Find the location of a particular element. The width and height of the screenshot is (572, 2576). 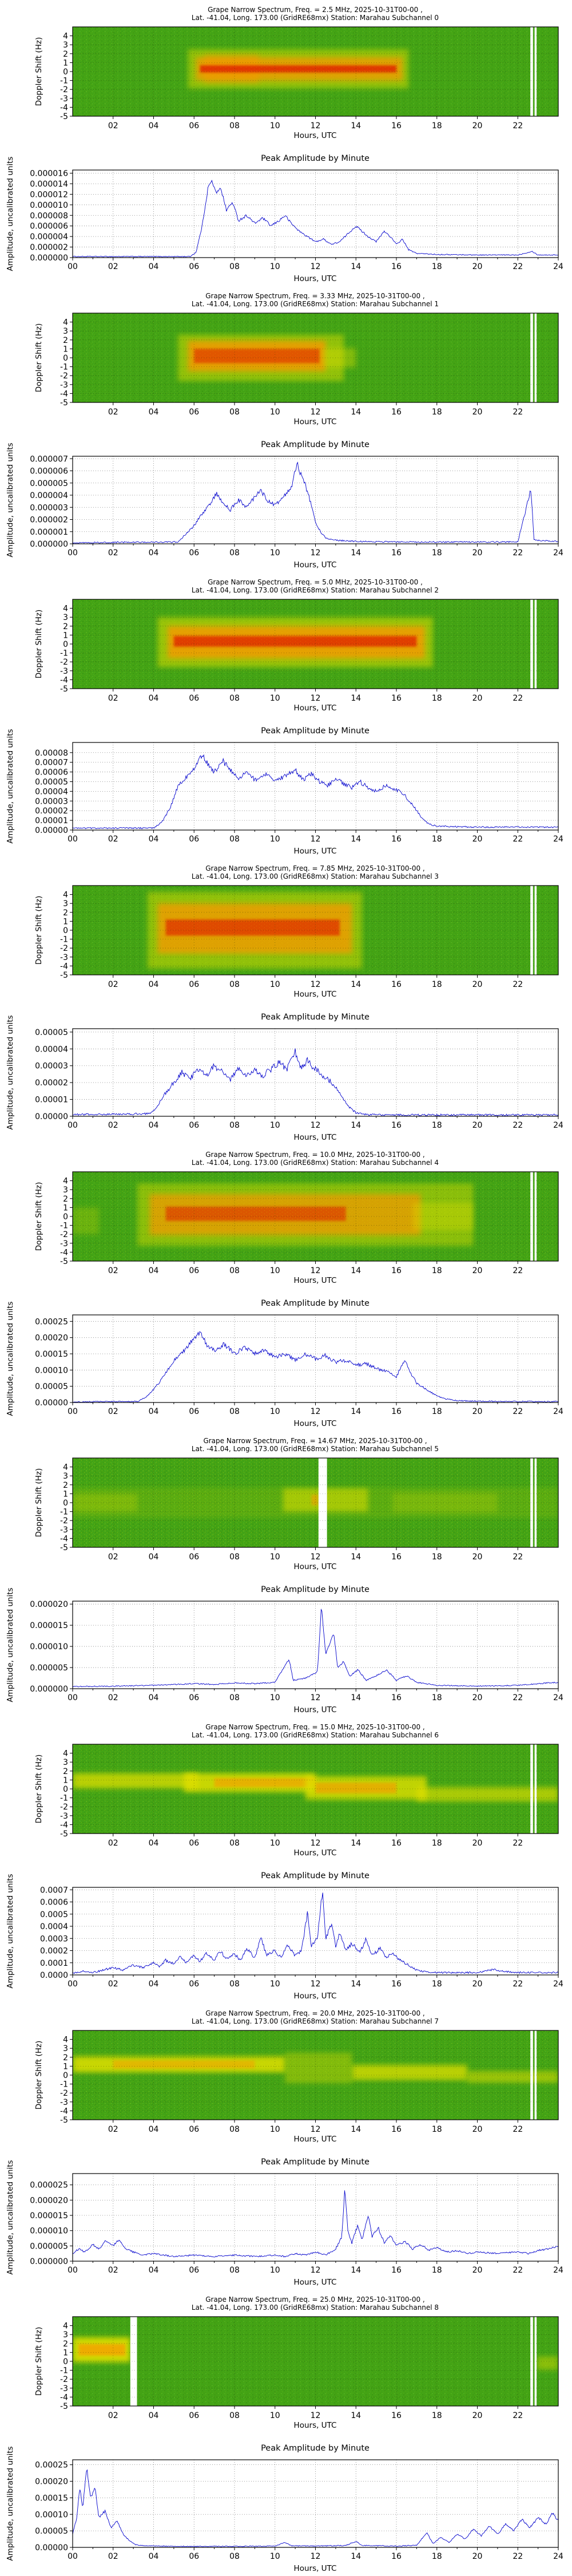

y-tick-label: 2 is located at coordinates (65, 1199).